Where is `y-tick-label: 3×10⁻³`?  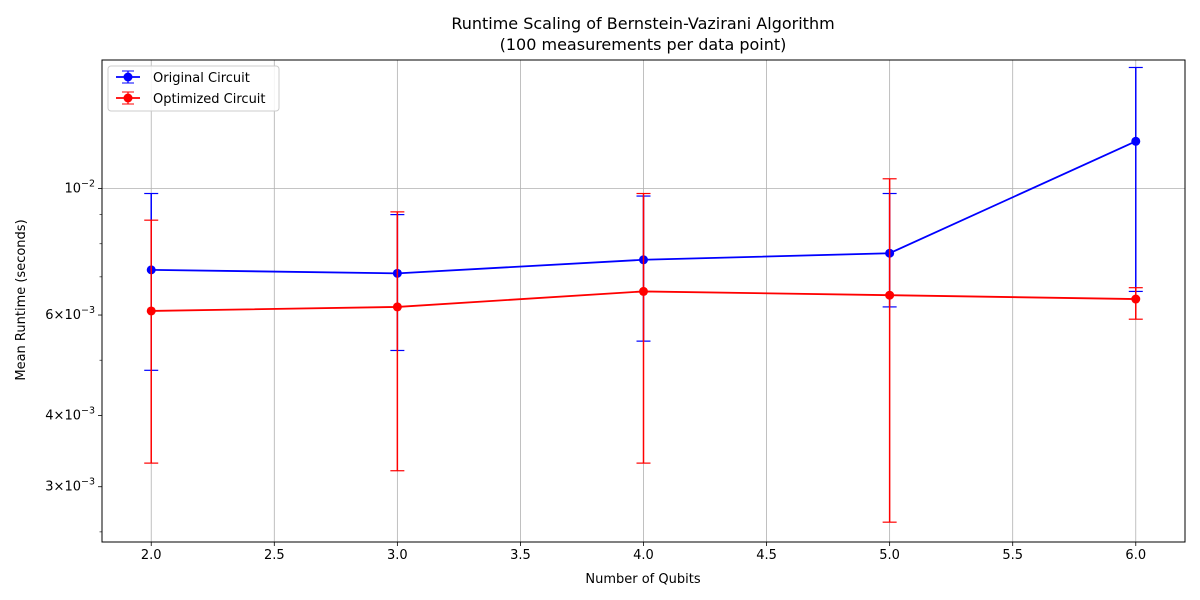 y-tick-label: 3×10⁻³ is located at coordinates (70, 486).